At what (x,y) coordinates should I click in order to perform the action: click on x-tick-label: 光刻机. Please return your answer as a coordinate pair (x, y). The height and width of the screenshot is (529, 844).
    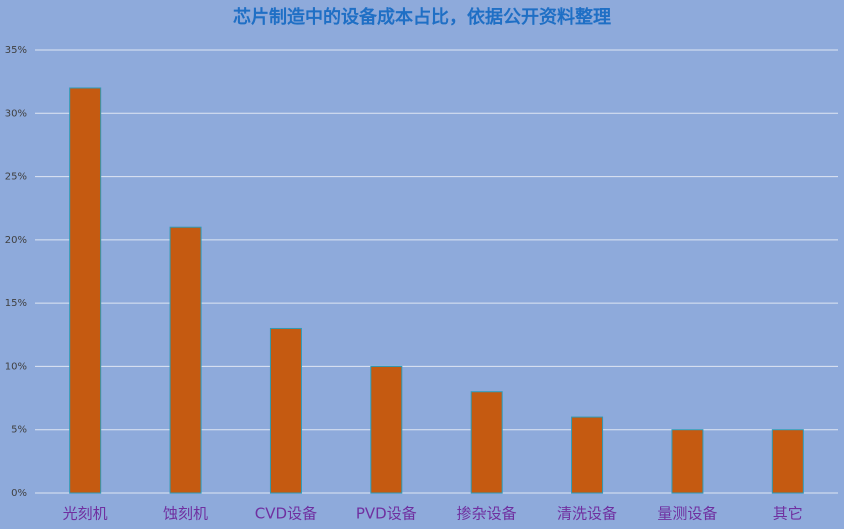
    Looking at the image, I should click on (85, 514).